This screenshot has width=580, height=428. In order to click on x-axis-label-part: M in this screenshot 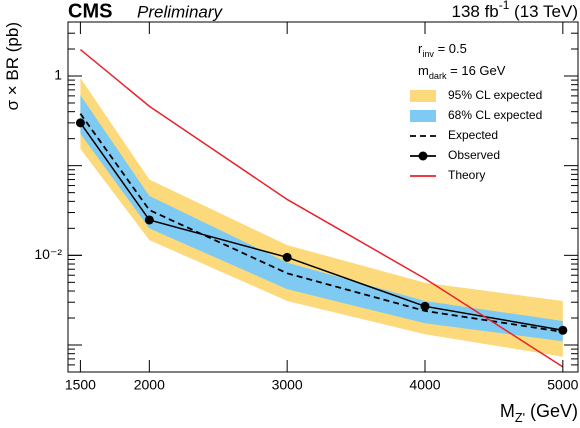, I will do `click(507, 411)`.